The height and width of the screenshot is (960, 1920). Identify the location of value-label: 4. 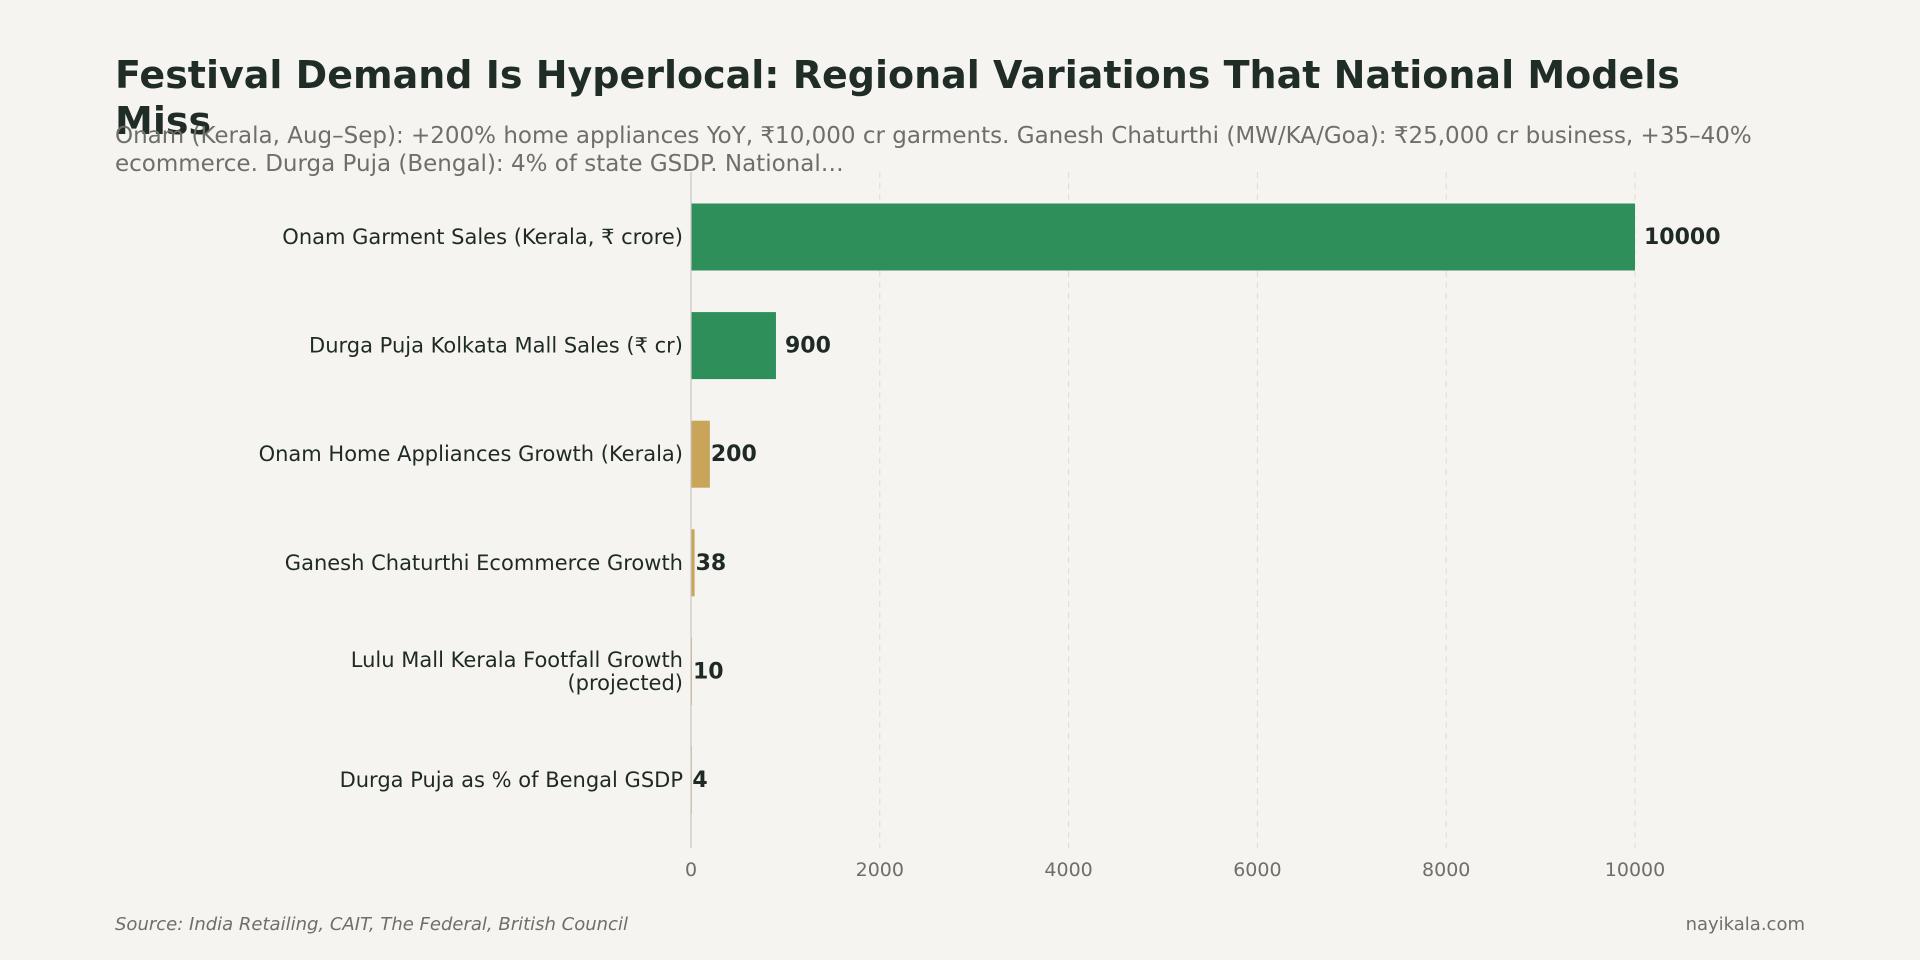
(699, 780).